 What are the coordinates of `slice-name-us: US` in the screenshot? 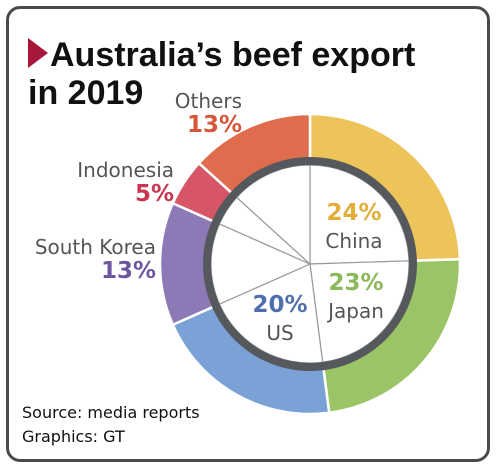 It's located at (279, 333).